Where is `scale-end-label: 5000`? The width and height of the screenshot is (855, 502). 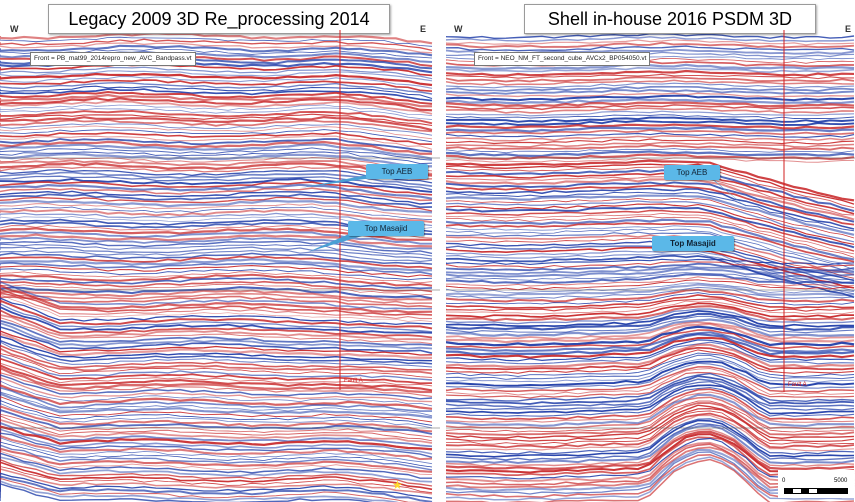
scale-end-label: 5000 is located at coordinates (841, 481).